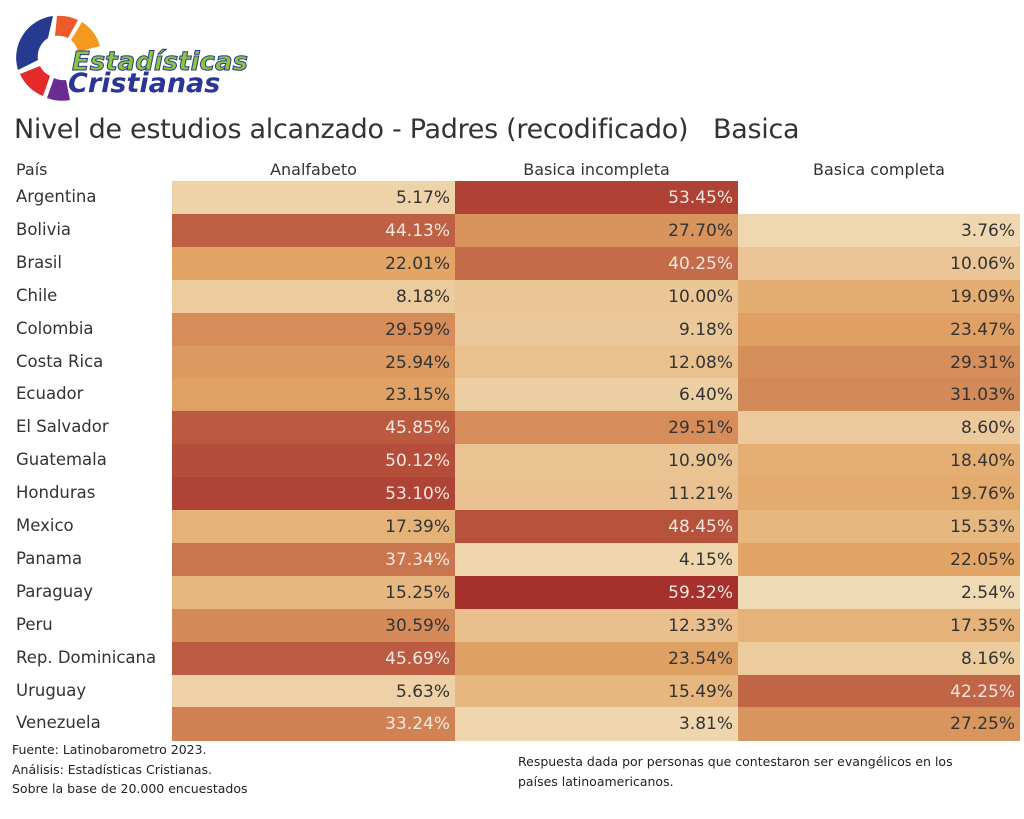 The width and height of the screenshot is (1024, 819). I want to click on country-label: Rep. Dominicana, so click(86, 657).